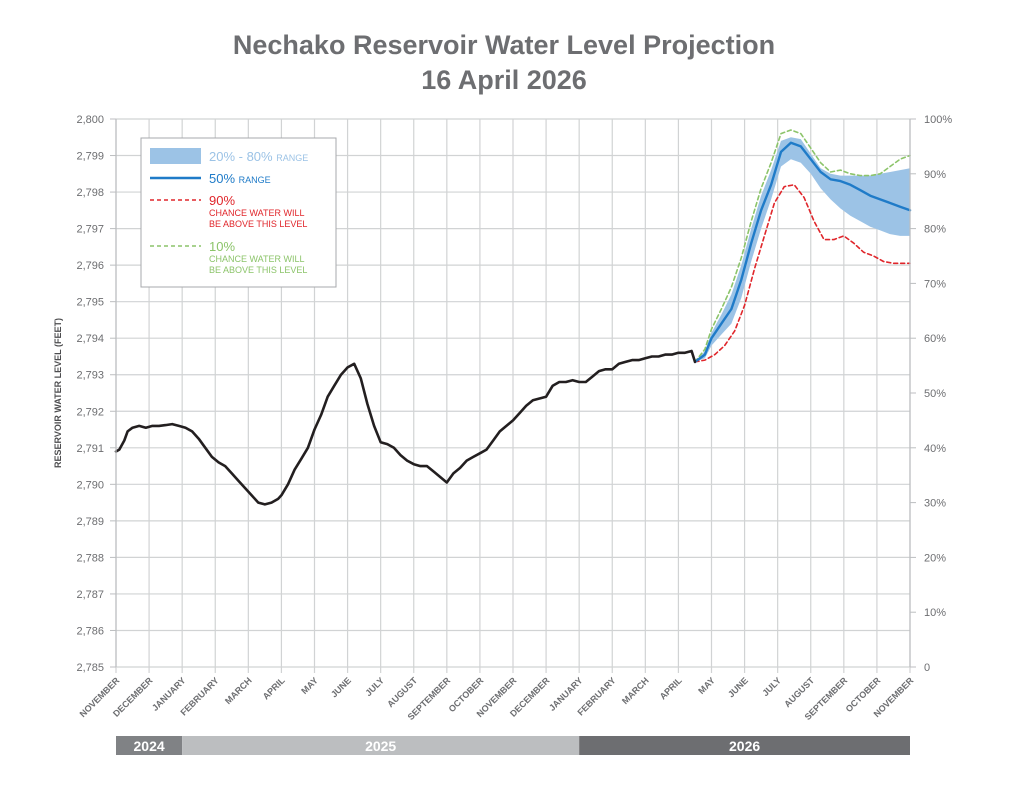  Describe the element at coordinates (90, 266) in the screenshot. I see `y-tick-label: 2,796` at that location.